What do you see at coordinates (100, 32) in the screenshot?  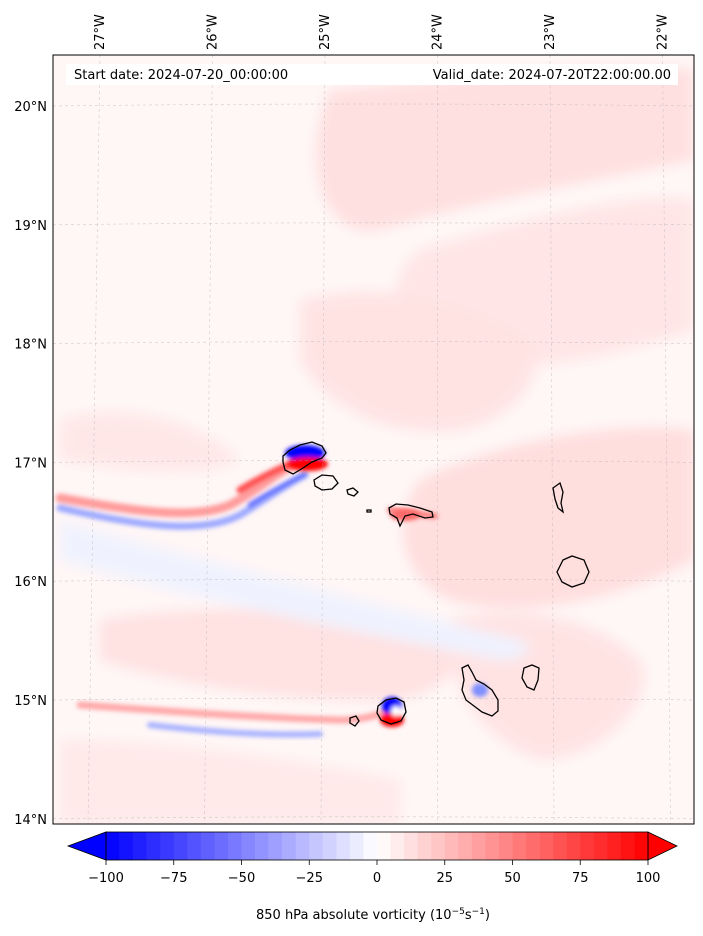 I see `lon-tick-label: 27°W` at bounding box center [100, 32].